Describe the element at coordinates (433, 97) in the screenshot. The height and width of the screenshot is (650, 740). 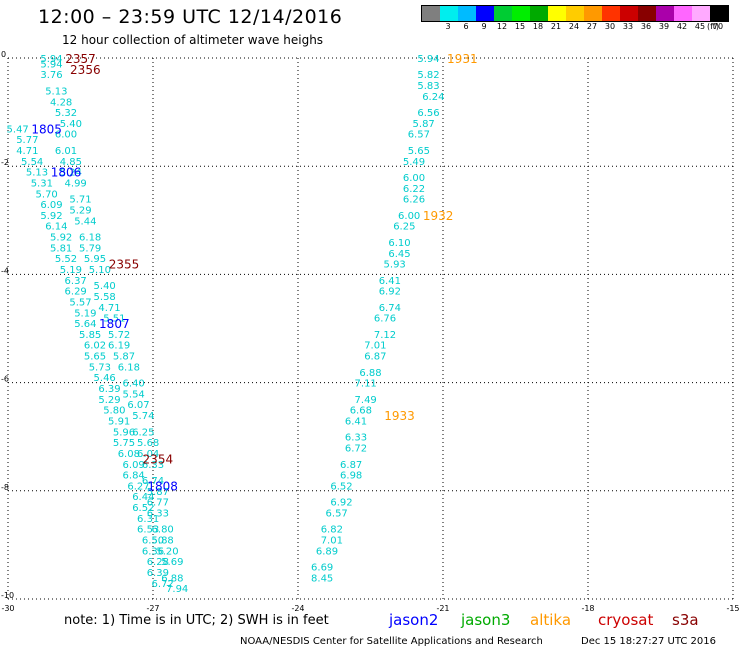
I see `swh-label: 6.24` at that location.